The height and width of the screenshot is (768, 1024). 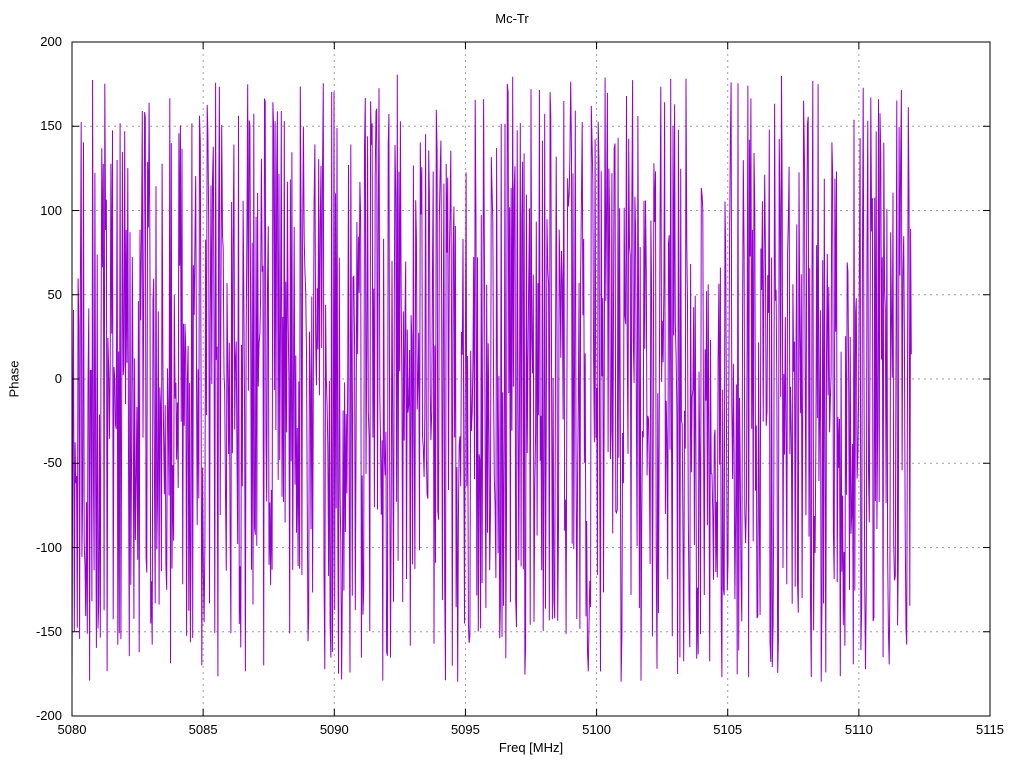 What do you see at coordinates (597, 729) in the screenshot?
I see `x-tick-label: 5100` at bounding box center [597, 729].